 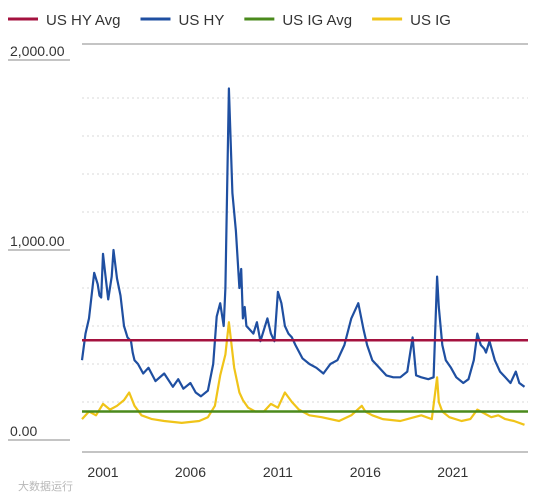 What do you see at coordinates (190, 472) in the screenshot?
I see `x-tick-label-1: 2006` at bounding box center [190, 472].